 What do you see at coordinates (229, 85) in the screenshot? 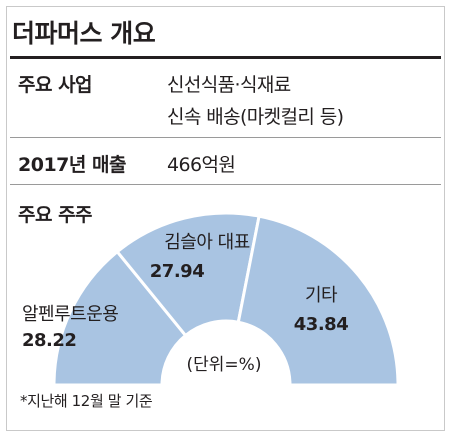
I see `business-line-1: 신선식품·식재료` at bounding box center [229, 85].